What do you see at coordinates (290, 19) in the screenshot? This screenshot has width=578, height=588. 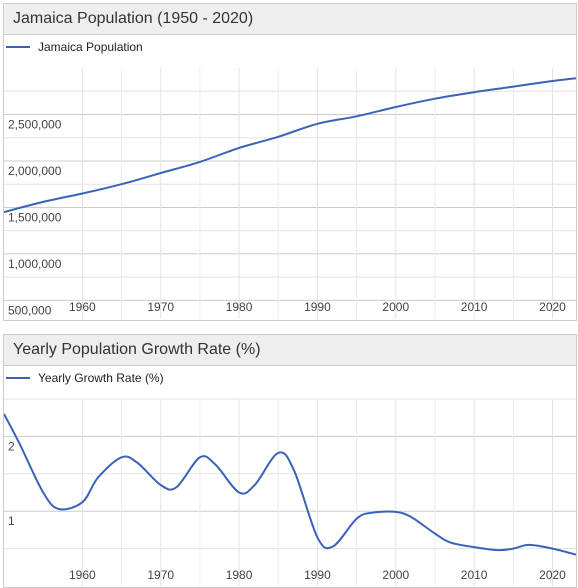 I see `population-chart-title: Jamaica Population (1950 - 2020)` at bounding box center [290, 19].